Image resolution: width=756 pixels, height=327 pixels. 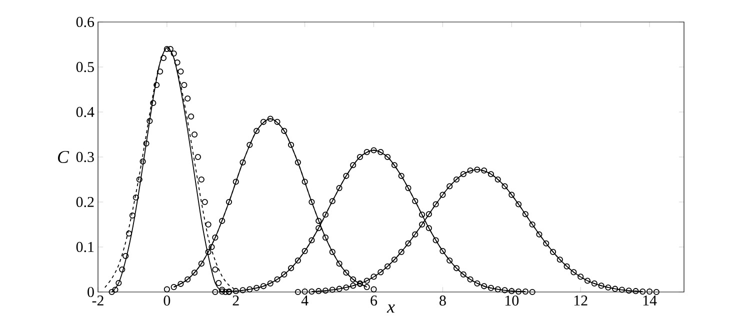 I want to click on x-tick-label: 10, so click(x=512, y=301).